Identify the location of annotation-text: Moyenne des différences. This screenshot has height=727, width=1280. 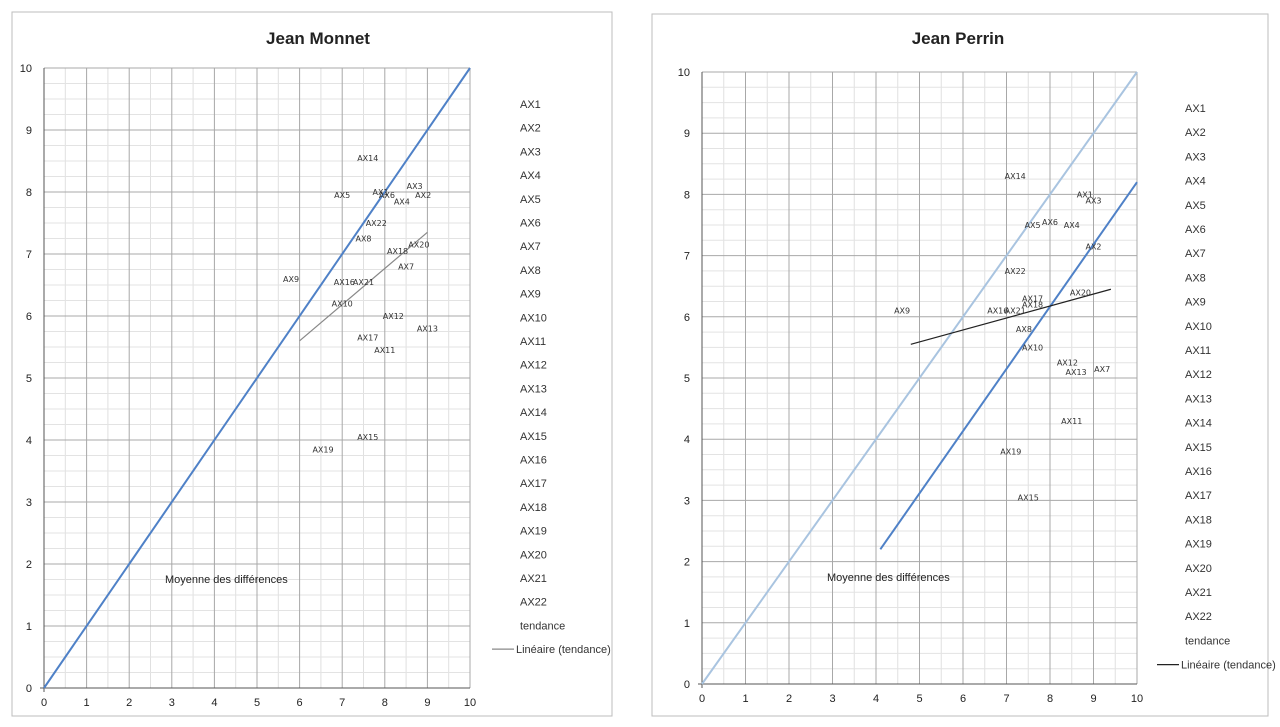
(888, 578).